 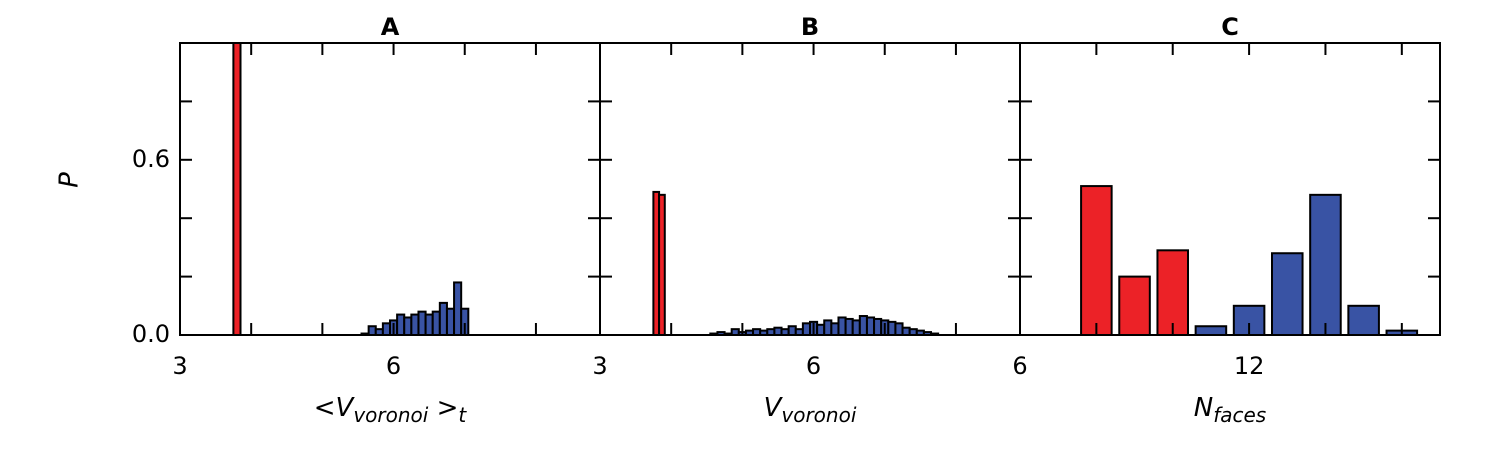 What do you see at coordinates (151, 159) in the screenshot?
I see `y-tick-label: 0.6` at bounding box center [151, 159].